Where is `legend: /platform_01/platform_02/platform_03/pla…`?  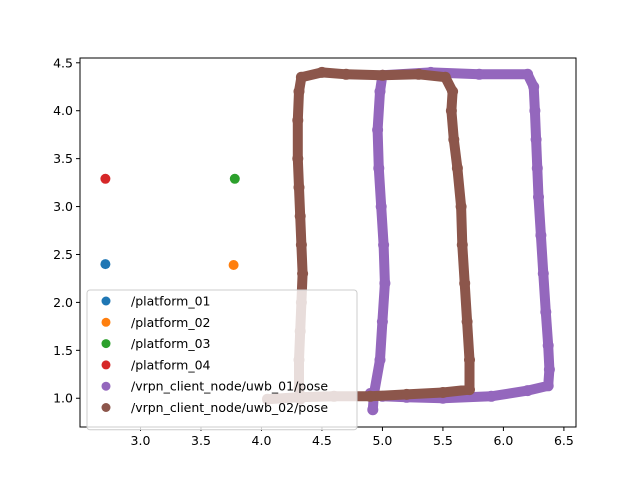
legend: /platform_01/platform_02/platform_03/pla… is located at coordinates (222, 360).